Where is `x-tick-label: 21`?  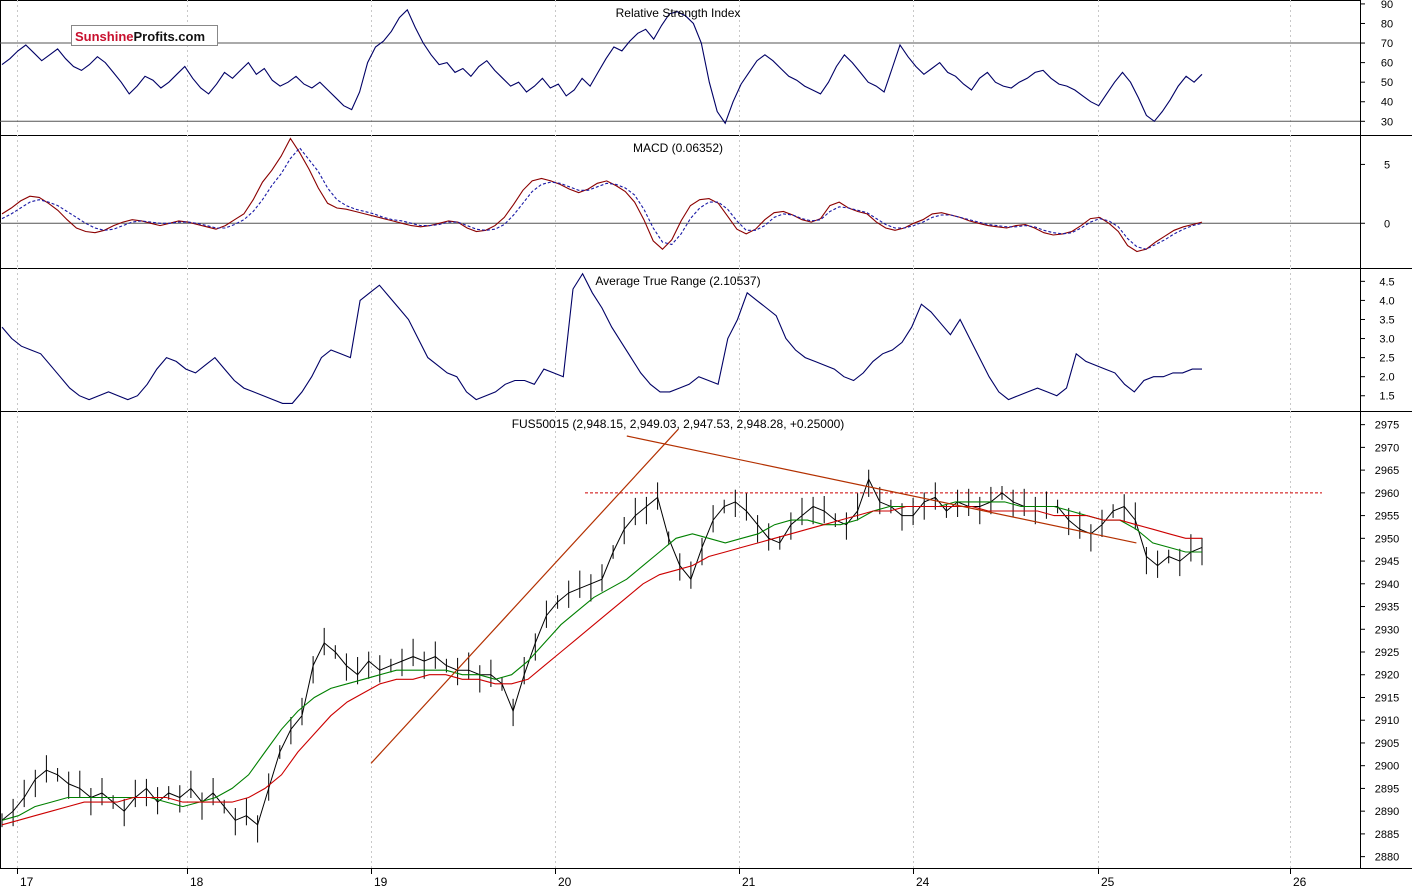
x-tick-label: 21 is located at coordinates (749, 882).